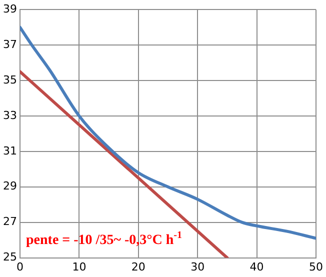 Image resolution: width=326 pixels, height=277 pixels. Describe the element at coordinates (316, 267) in the screenshot. I see `x-tick-label: 50` at that location.